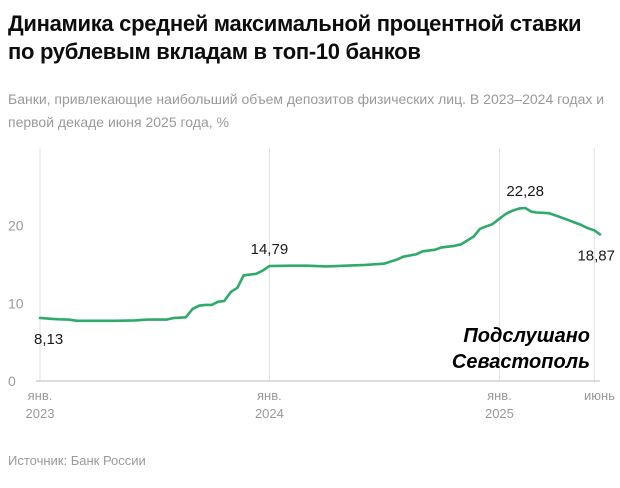 The width and height of the screenshot is (620, 488). What do you see at coordinates (521, 349) in the screenshot?
I see `watermark: Подслушано Севастополь` at bounding box center [521, 349].